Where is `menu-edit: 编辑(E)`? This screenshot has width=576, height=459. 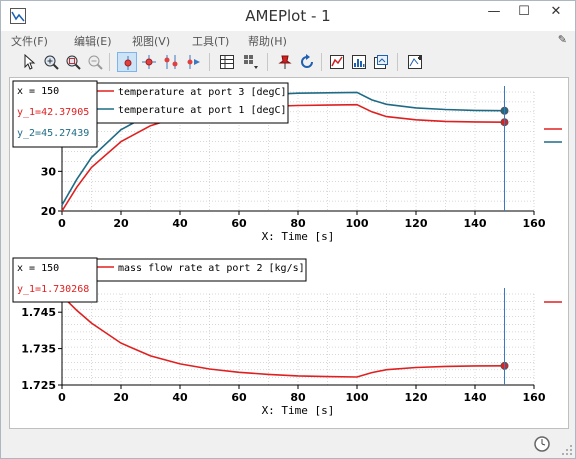
menu-edit: 编辑(E) is located at coordinates (93, 41).